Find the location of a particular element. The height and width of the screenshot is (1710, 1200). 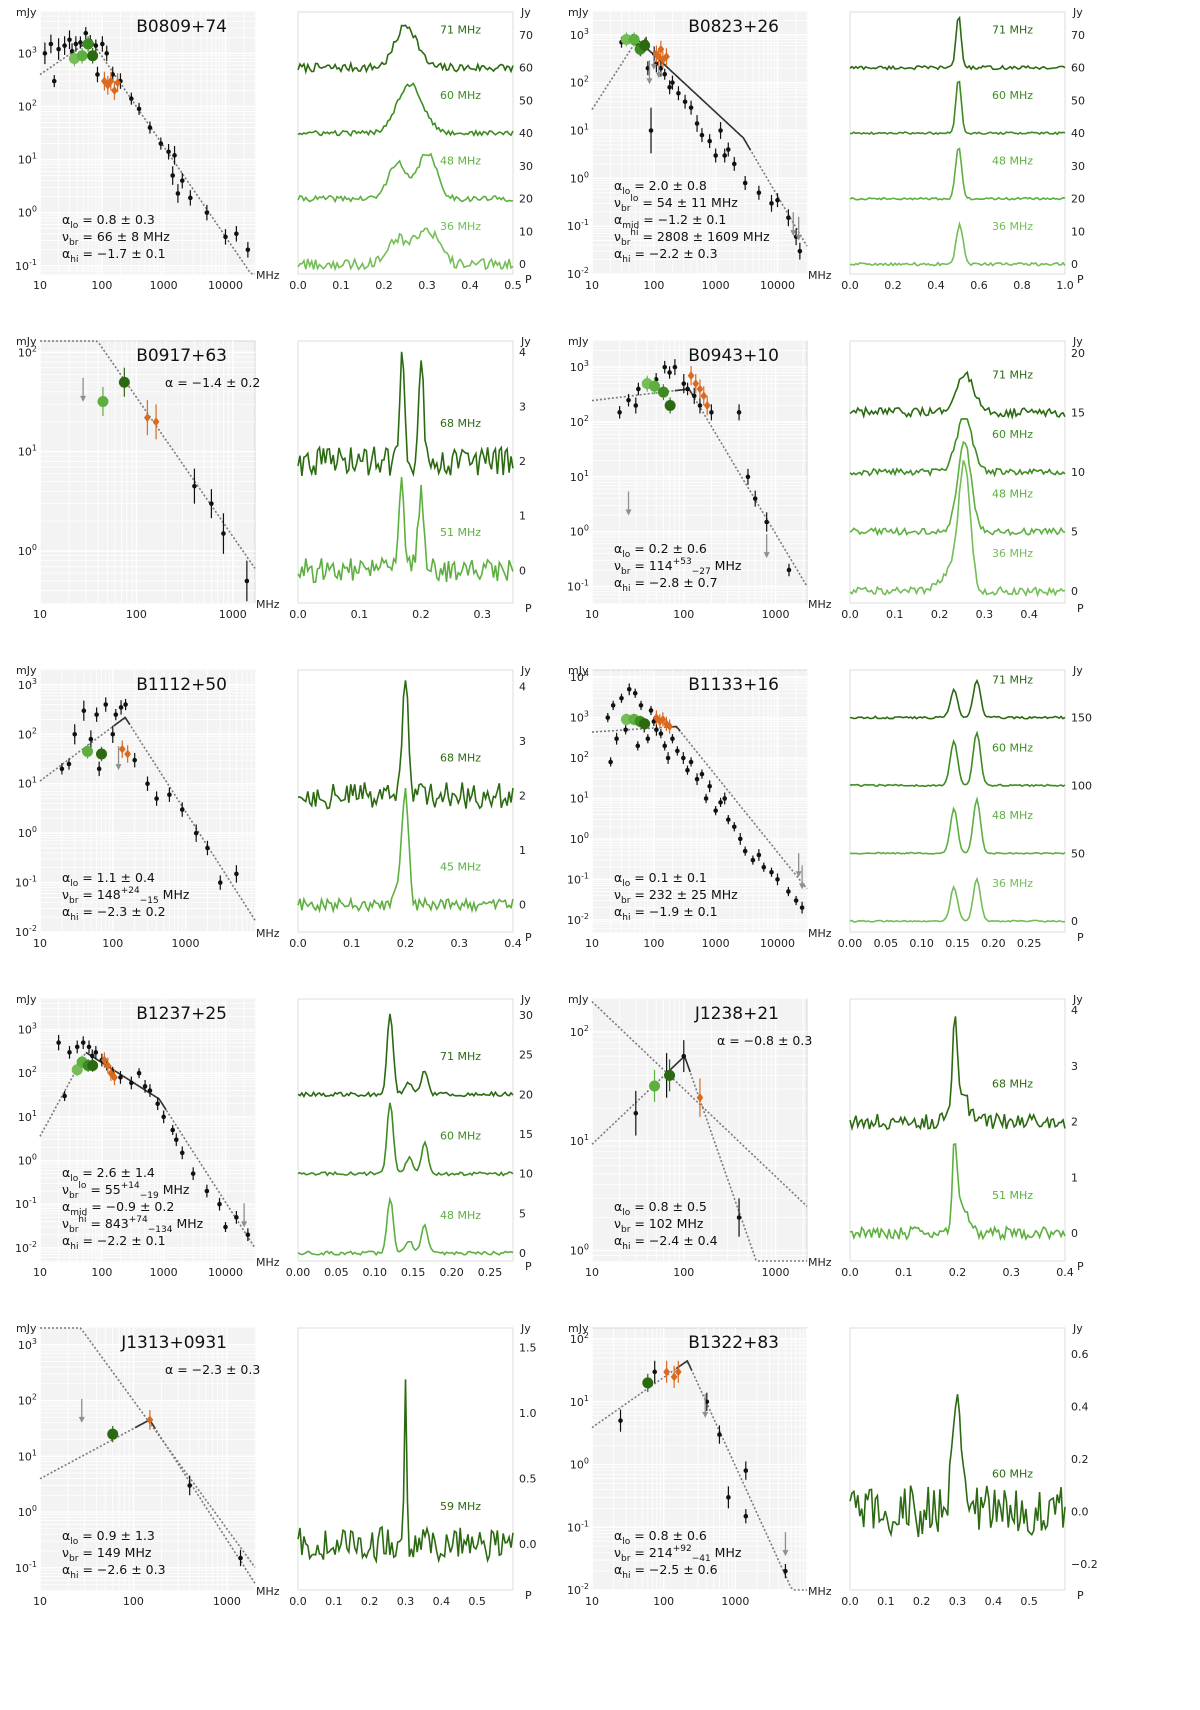

profile-y-tick-label: 50 is located at coordinates (1078, 853).